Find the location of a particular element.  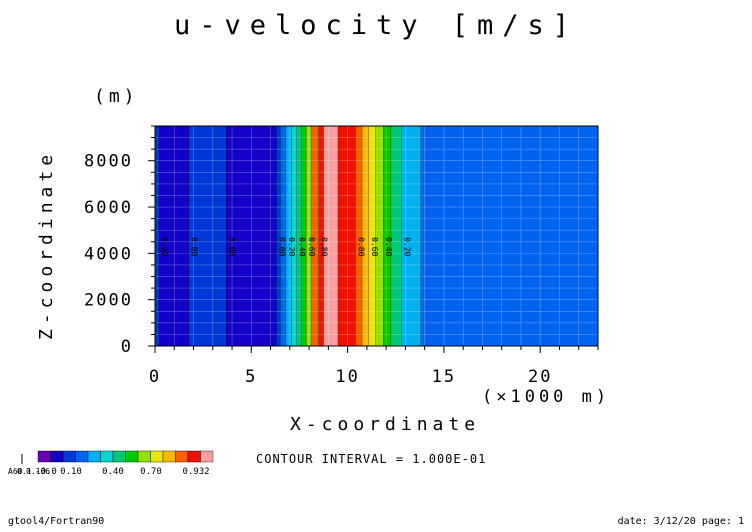

contour-label-11: 0.20 is located at coordinates (407, 246).